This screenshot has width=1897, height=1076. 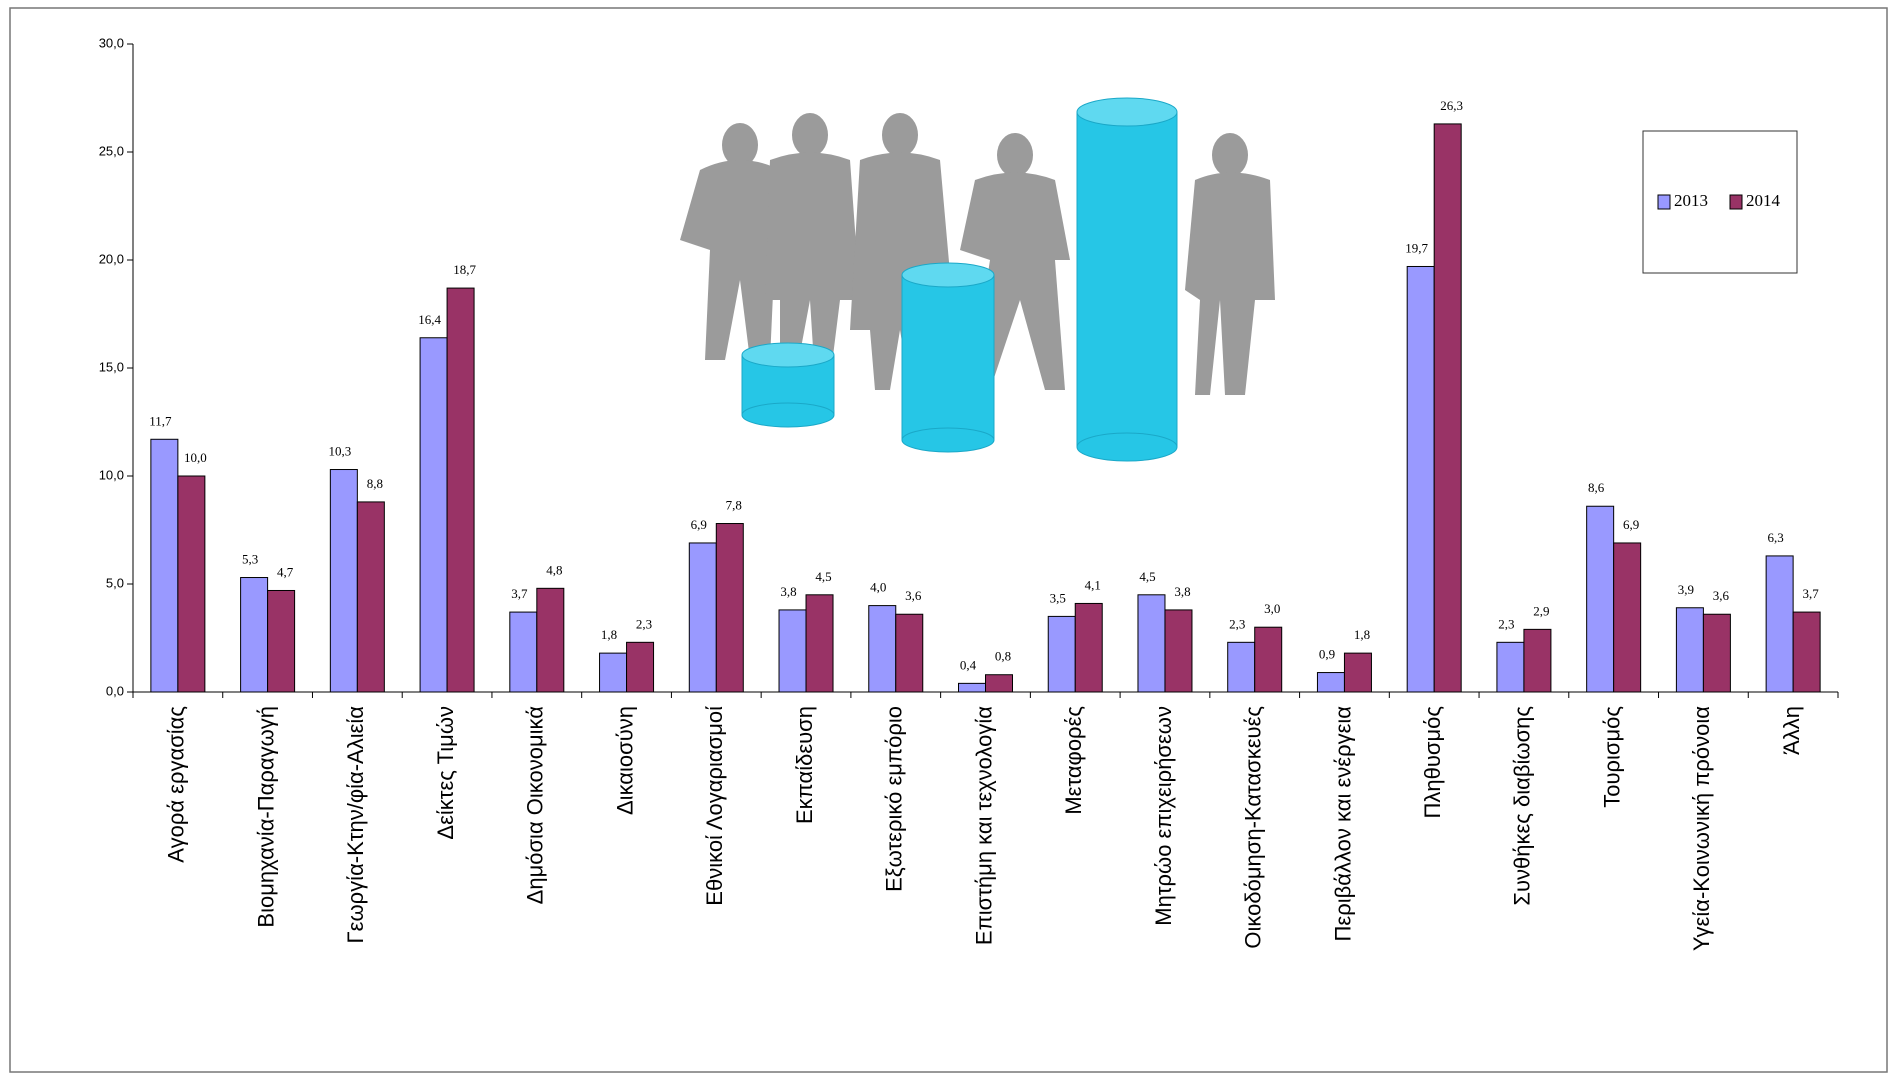 What do you see at coordinates (535, 805) in the screenshot?
I see `x-tick-label: Δημόσια Οικονομικά` at bounding box center [535, 805].